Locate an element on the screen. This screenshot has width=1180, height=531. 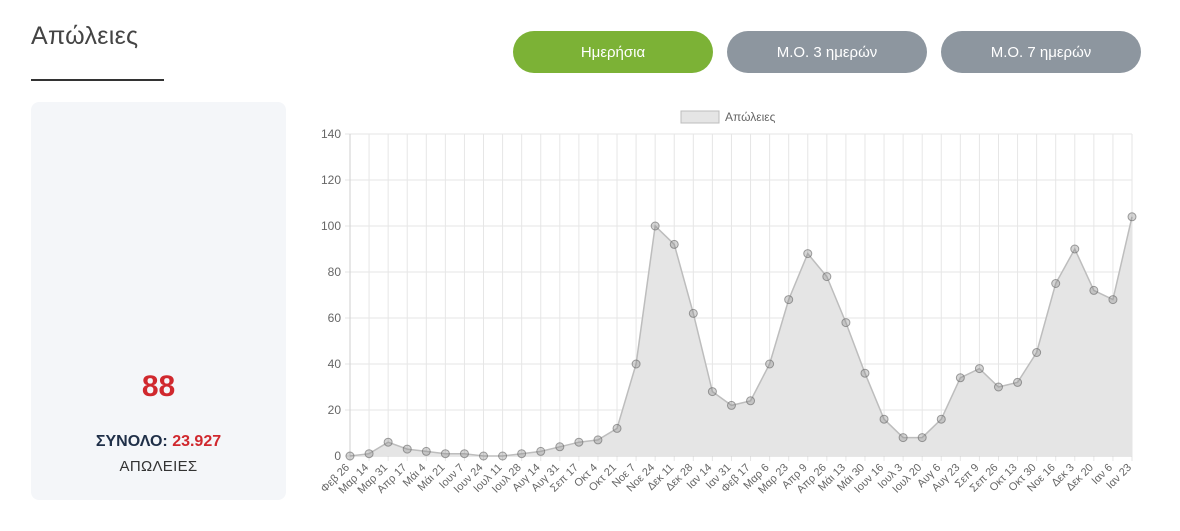
y-tick-label: 120 is located at coordinates (331, 180).